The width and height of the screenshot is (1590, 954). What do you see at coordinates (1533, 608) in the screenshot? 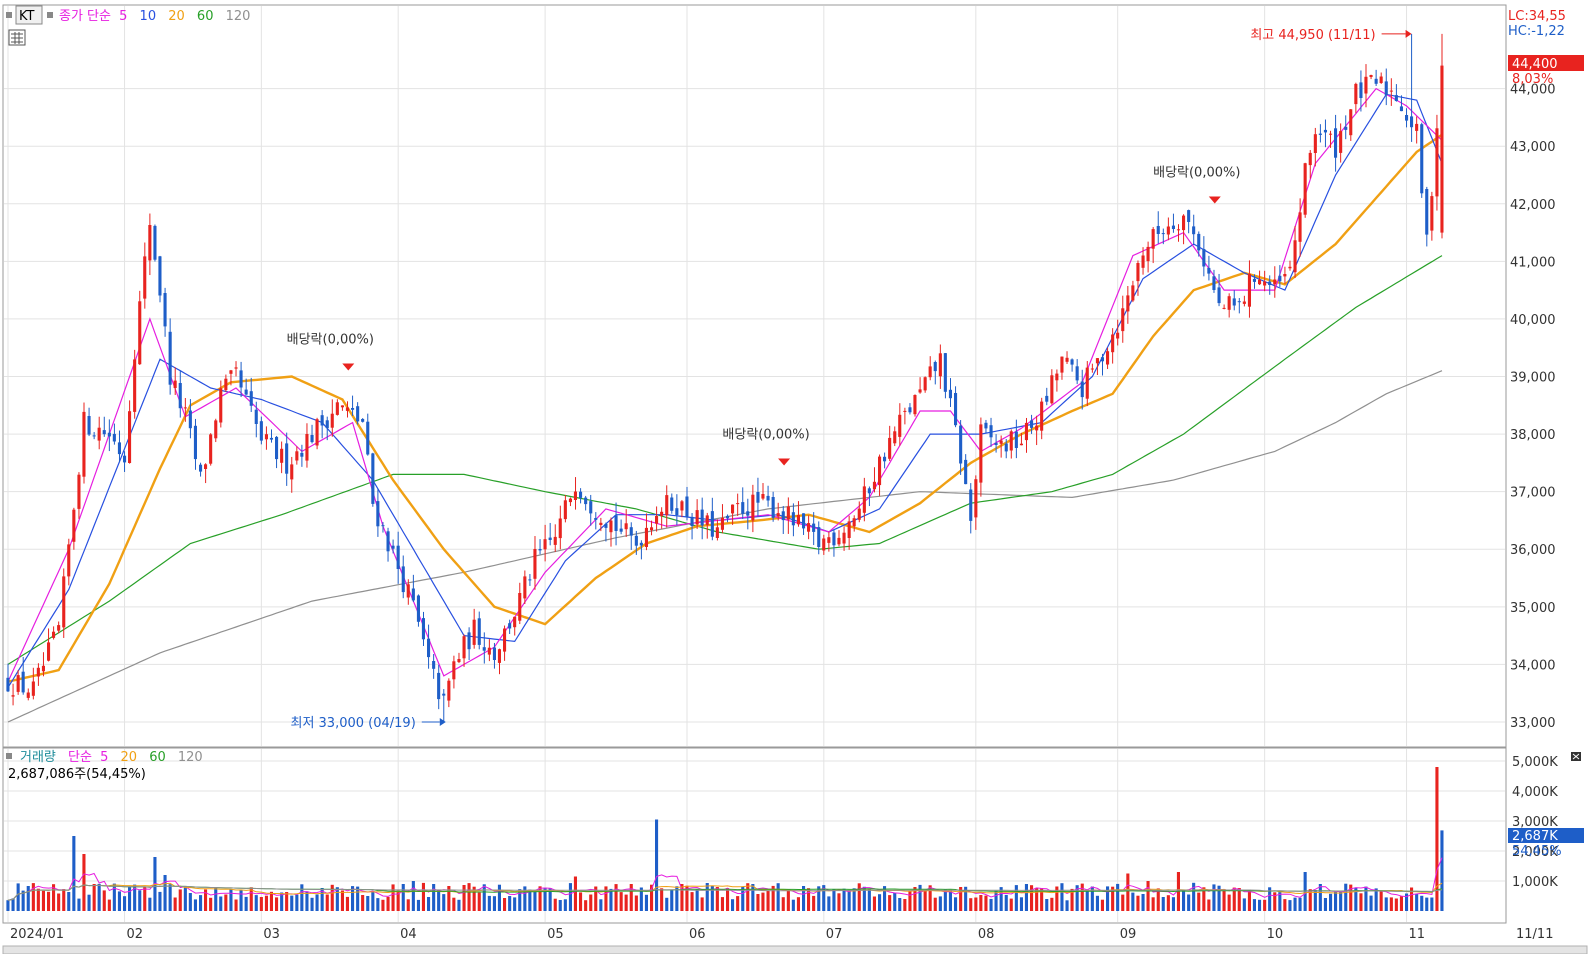
I see `price-tick-label: 35,000` at bounding box center [1533, 608].